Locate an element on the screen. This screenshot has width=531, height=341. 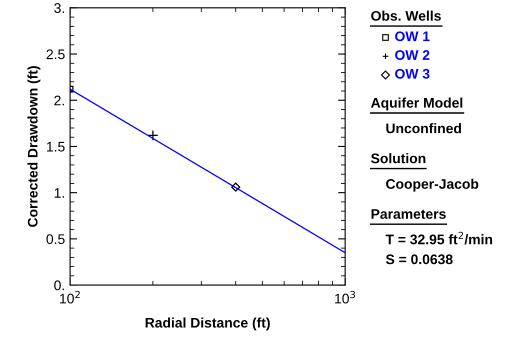
y-tick-label: 1. is located at coordinates (59, 193).